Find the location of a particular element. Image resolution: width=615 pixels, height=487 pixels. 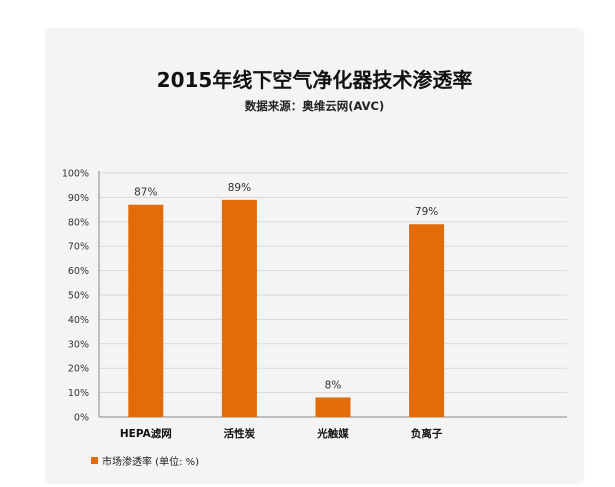

y-tick-label: 80% is located at coordinates (78, 222).